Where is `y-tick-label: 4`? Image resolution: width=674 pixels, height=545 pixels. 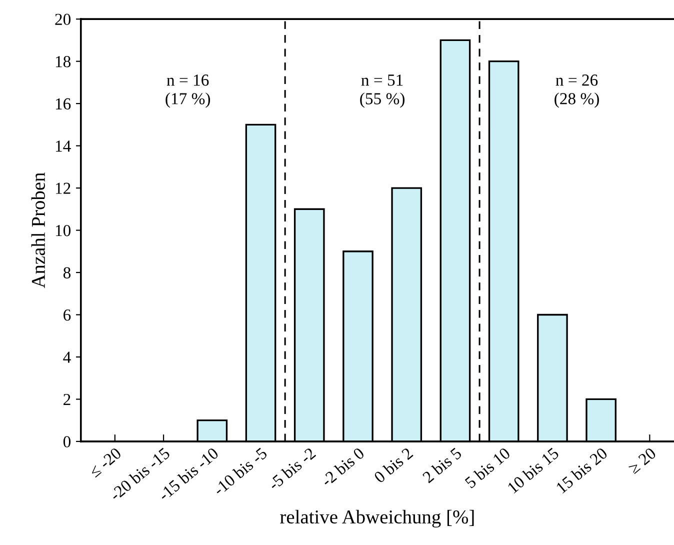 y-tick-label: 4 is located at coordinates (67, 357).